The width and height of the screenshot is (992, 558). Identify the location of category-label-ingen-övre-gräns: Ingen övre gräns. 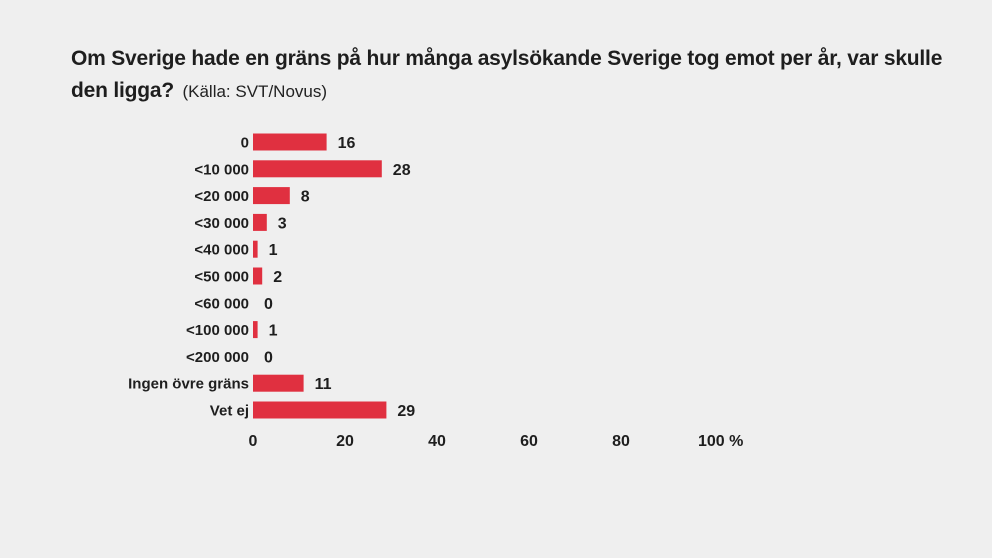
(188, 384).